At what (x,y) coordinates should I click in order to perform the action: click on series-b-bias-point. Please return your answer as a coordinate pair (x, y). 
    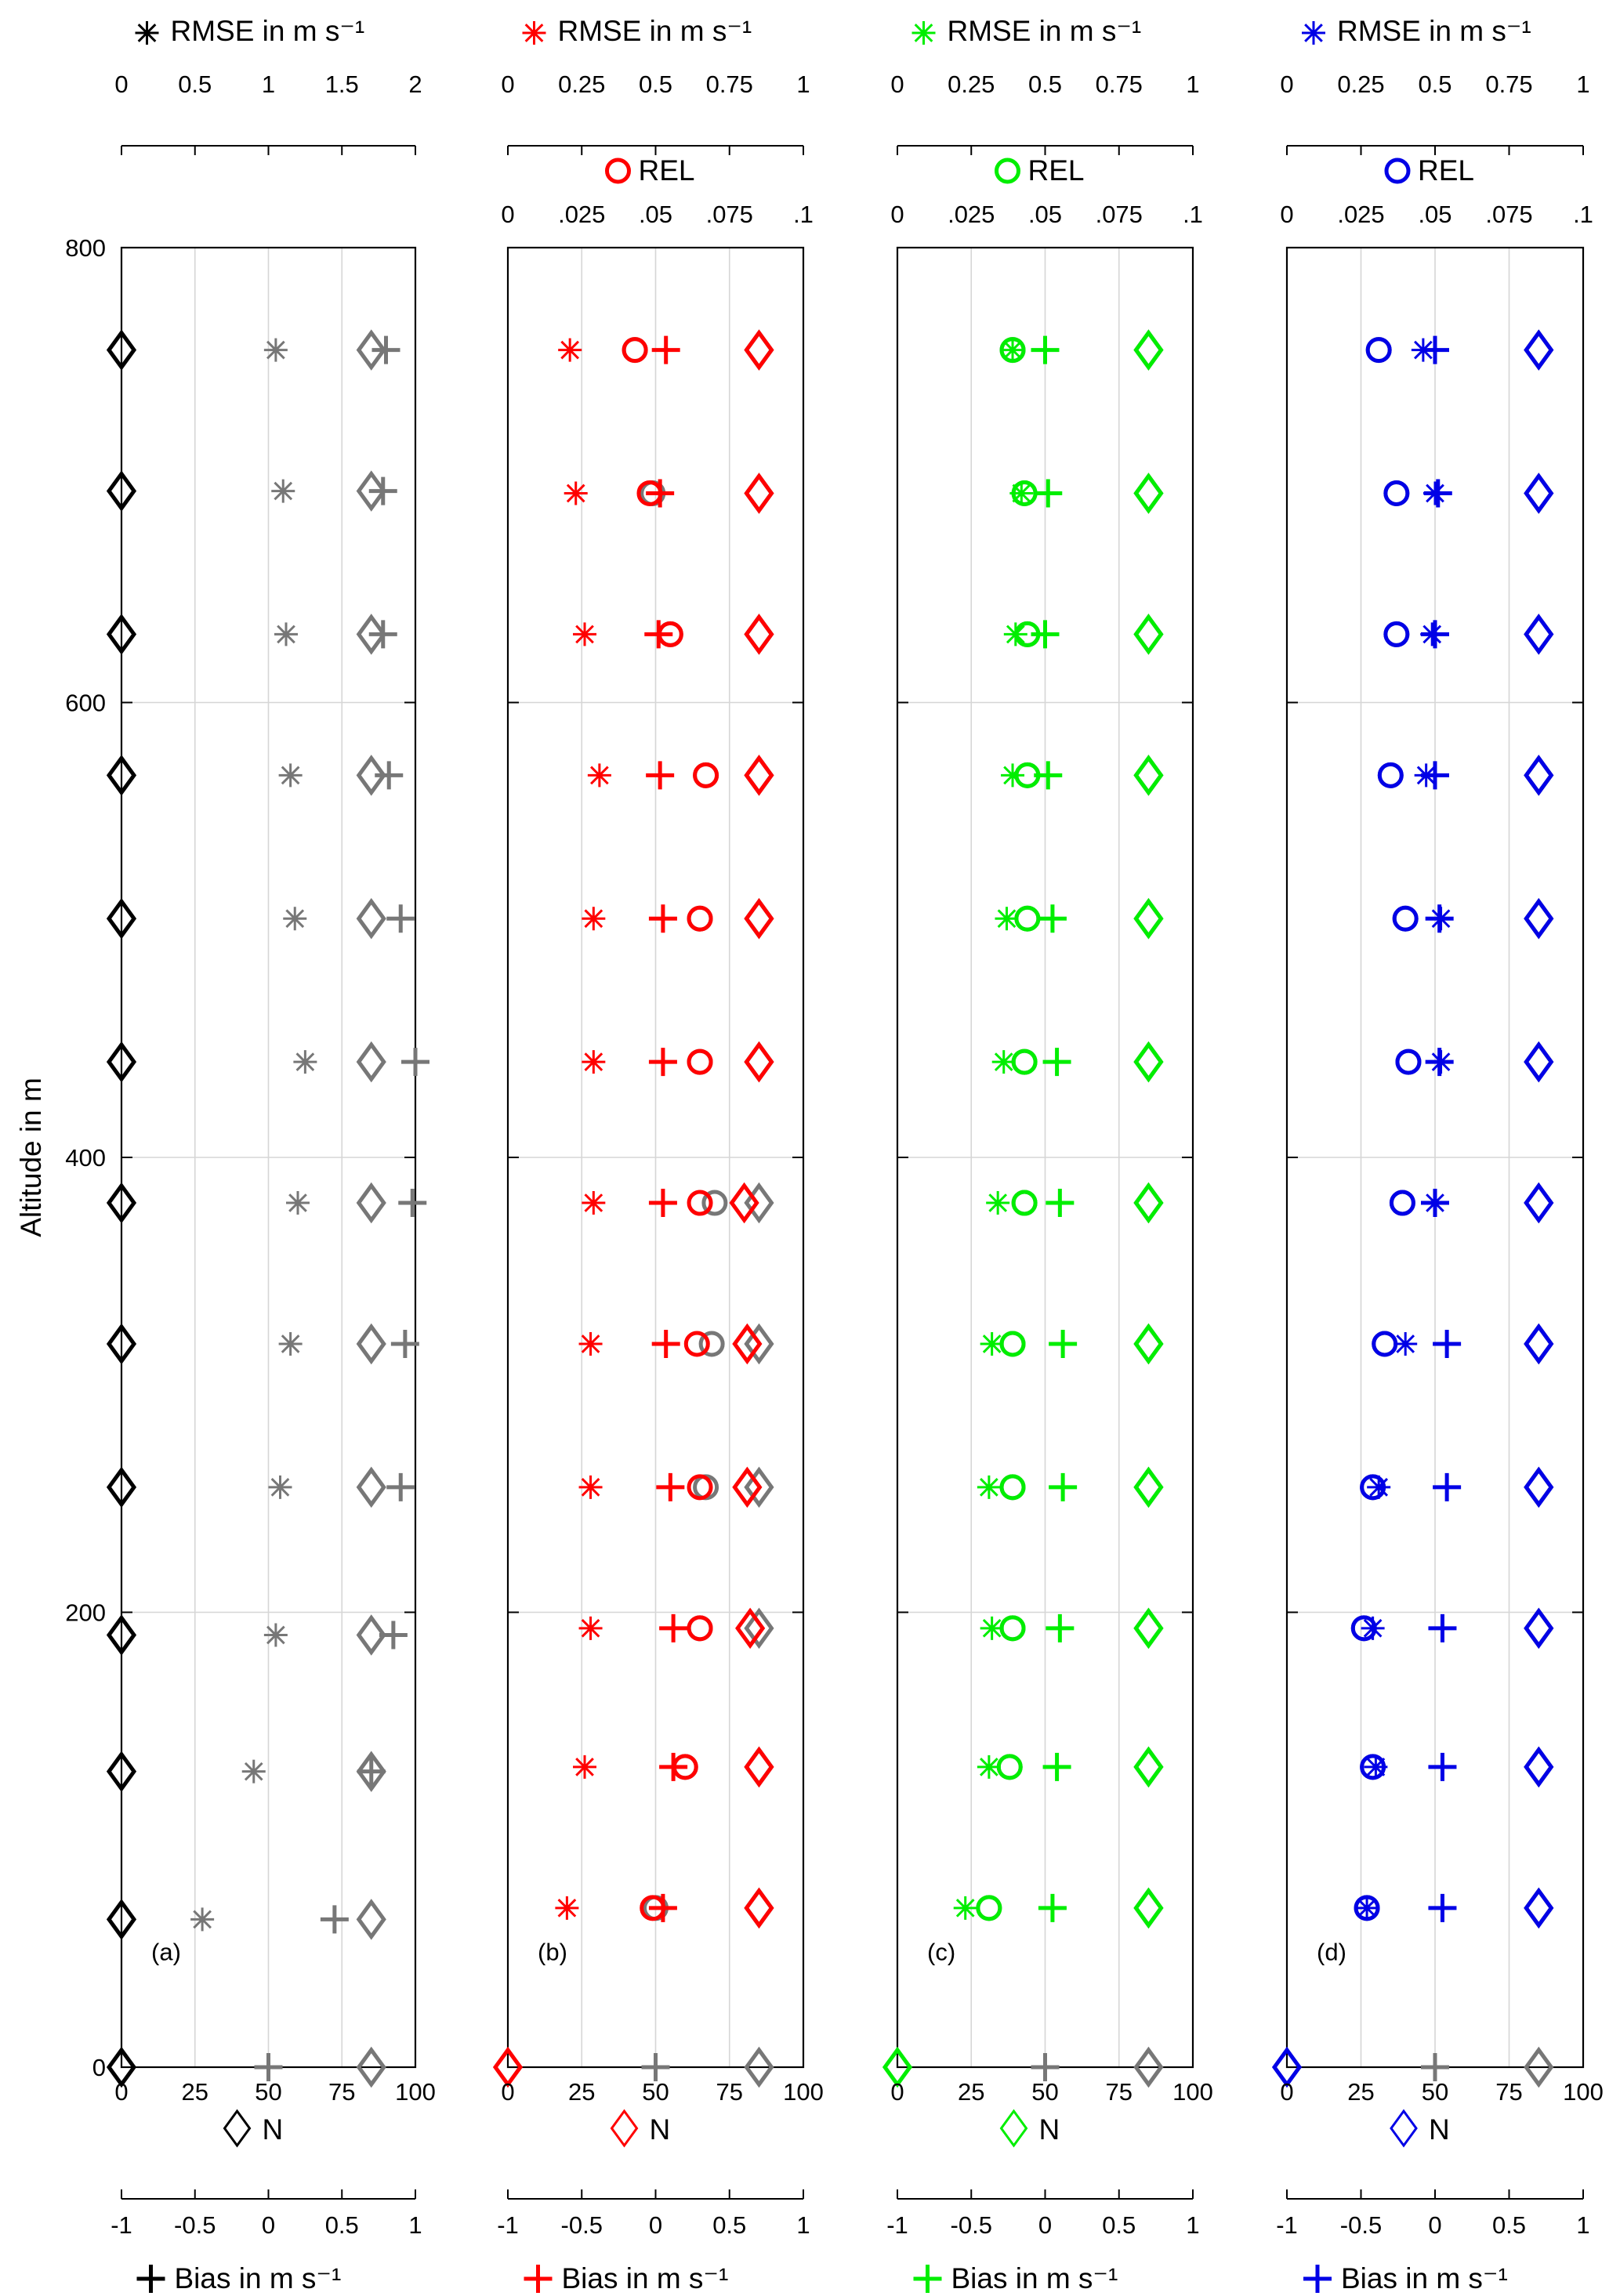
    Looking at the image, I should click on (660, 775).